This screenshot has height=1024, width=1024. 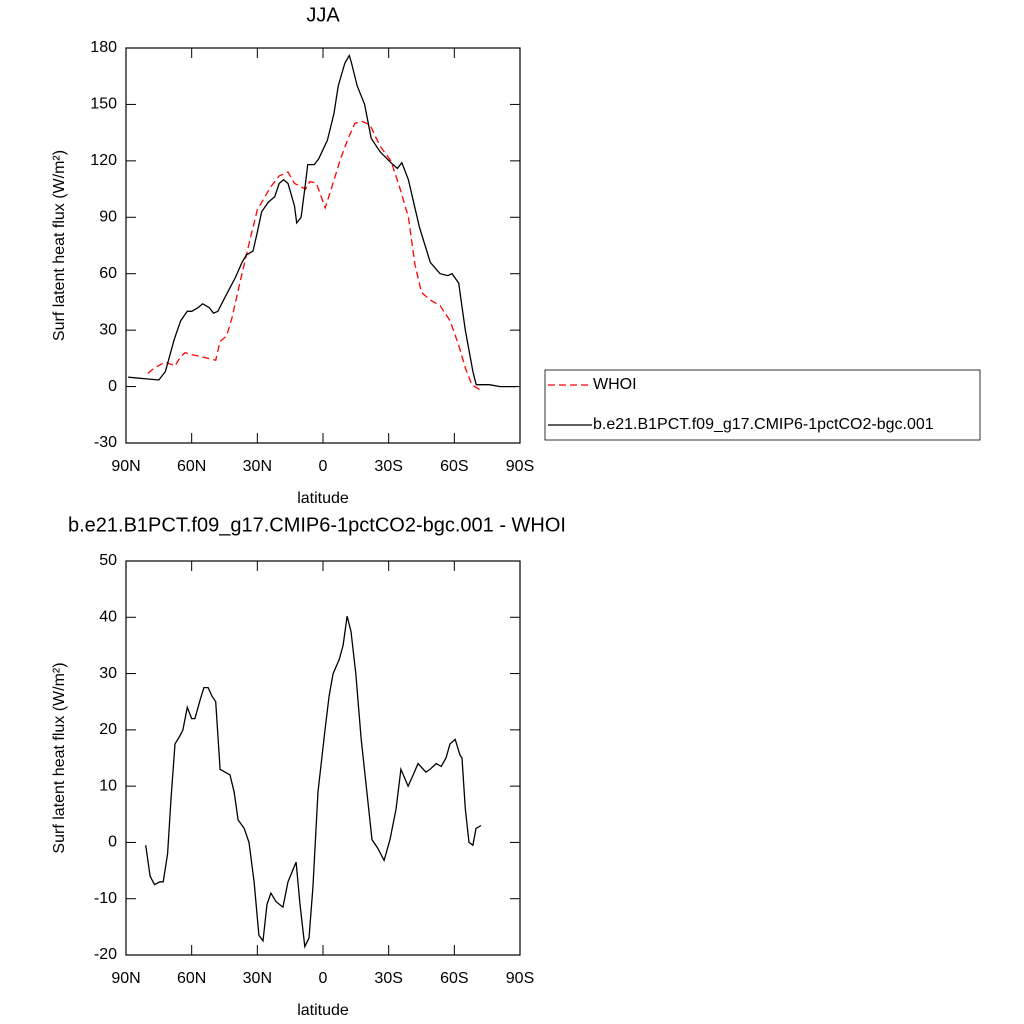 What do you see at coordinates (103, 104) in the screenshot?
I see `y-tick-label: 150` at bounding box center [103, 104].